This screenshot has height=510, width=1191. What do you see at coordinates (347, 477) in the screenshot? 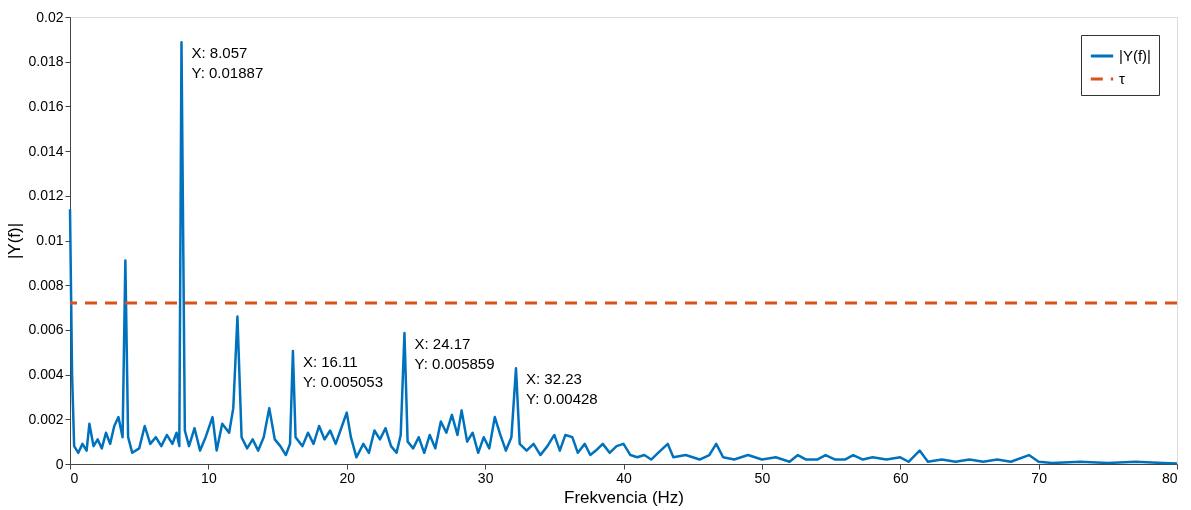
I see `x-tick-label: 20` at bounding box center [347, 477].